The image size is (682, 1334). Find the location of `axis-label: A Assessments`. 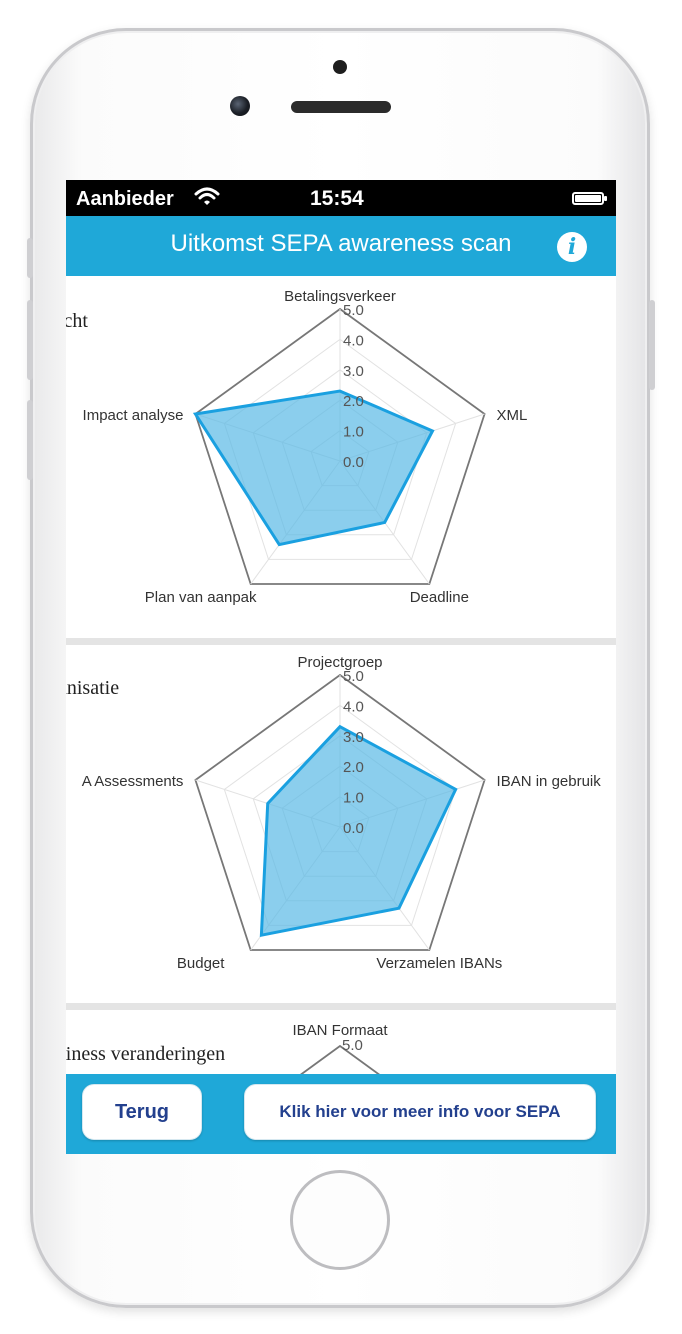

axis-label: A Assessments is located at coordinates (133, 781).